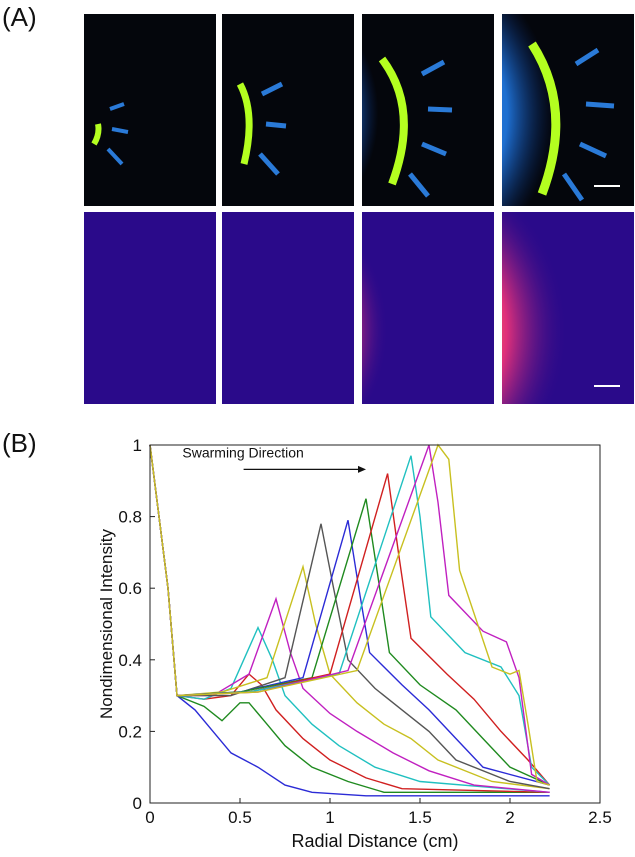 The width and height of the screenshot is (635, 857). I want to click on annotation-arrow-head, so click(362, 469).